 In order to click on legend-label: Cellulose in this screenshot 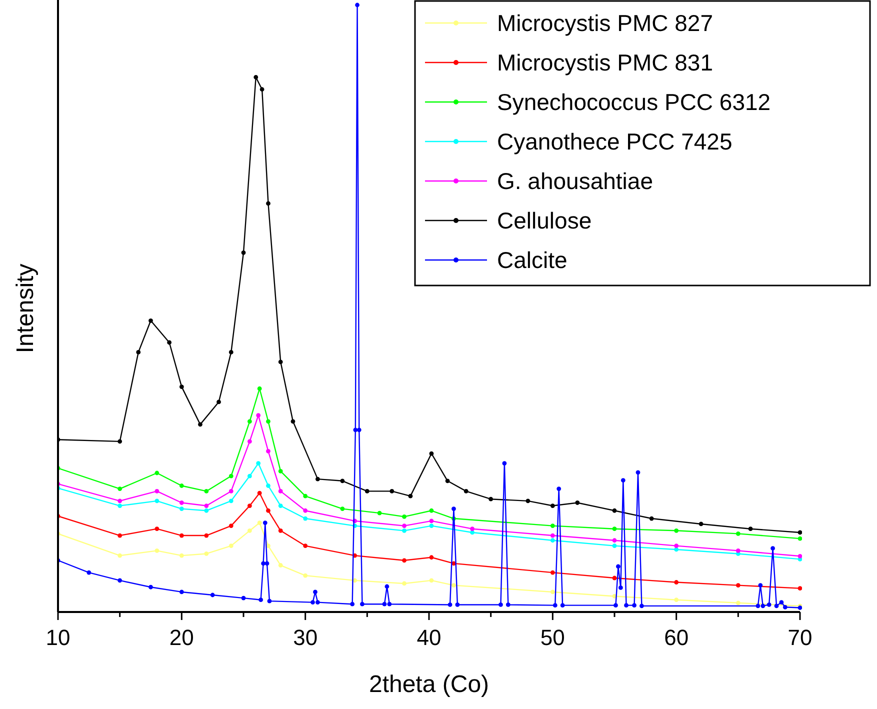, I will do `click(544, 221)`.